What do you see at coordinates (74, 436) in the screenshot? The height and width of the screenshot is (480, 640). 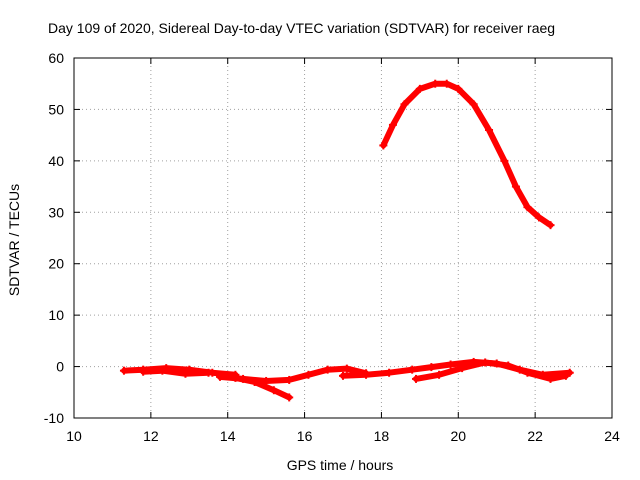 I see `x-tick-label: 10` at bounding box center [74, 436].